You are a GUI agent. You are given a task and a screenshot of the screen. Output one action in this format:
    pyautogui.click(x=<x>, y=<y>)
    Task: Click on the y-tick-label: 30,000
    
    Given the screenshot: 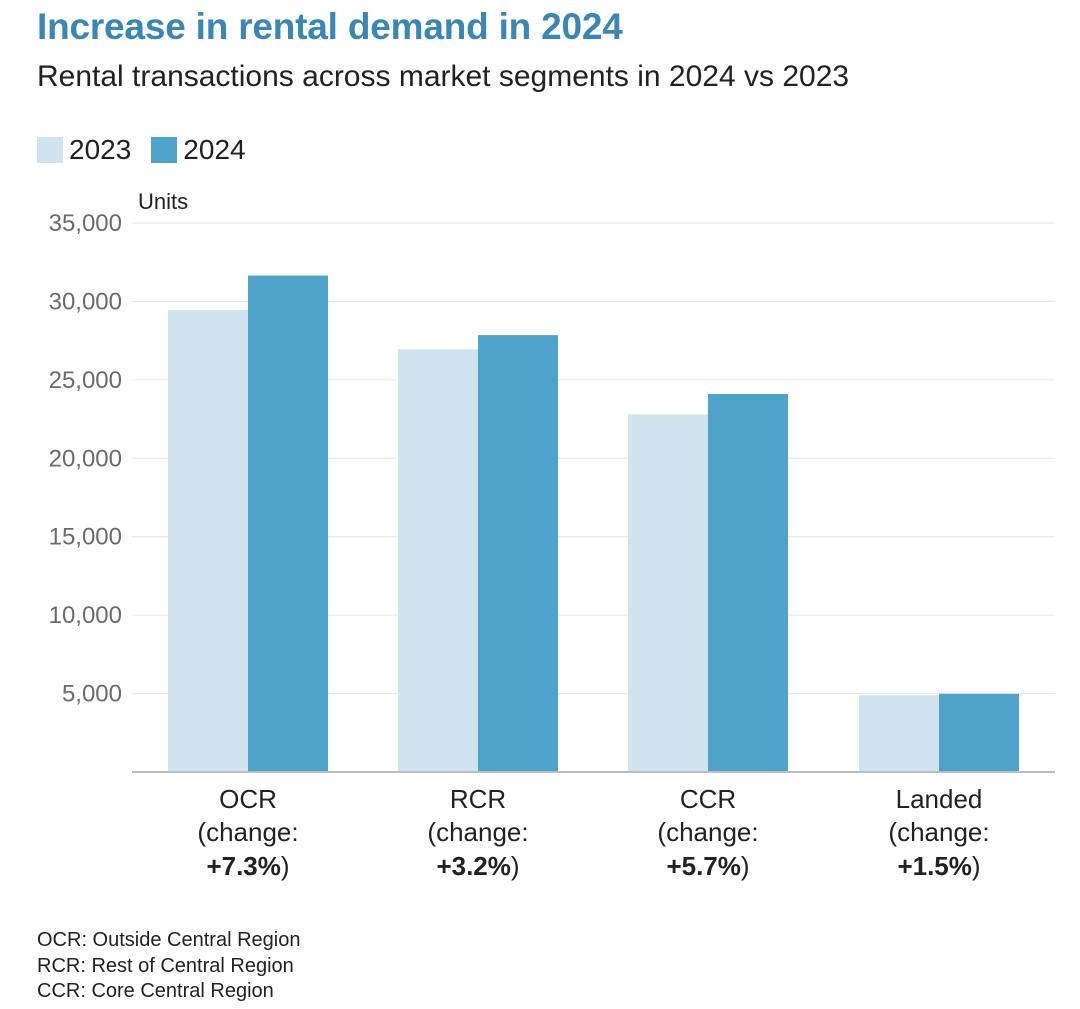 What is the action you would take?
    pyautogui.click(x=85, y=301)
    